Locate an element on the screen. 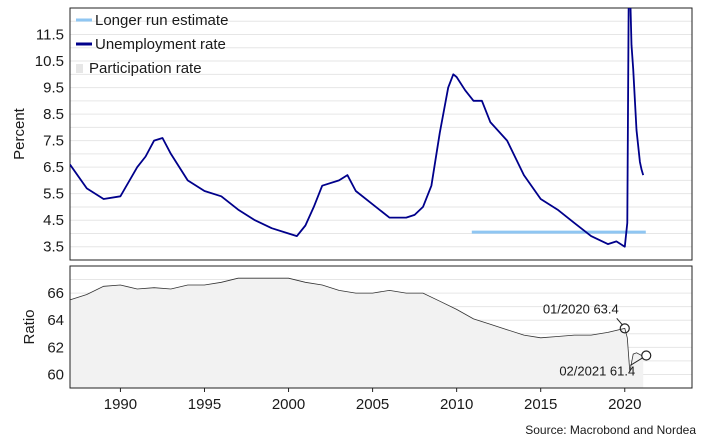  top-y-tick-labels: 11.5 10.5 9.5 8.5 7.5 6.5 5.5 4.5 3.5 is located at coordinates (49, 141).